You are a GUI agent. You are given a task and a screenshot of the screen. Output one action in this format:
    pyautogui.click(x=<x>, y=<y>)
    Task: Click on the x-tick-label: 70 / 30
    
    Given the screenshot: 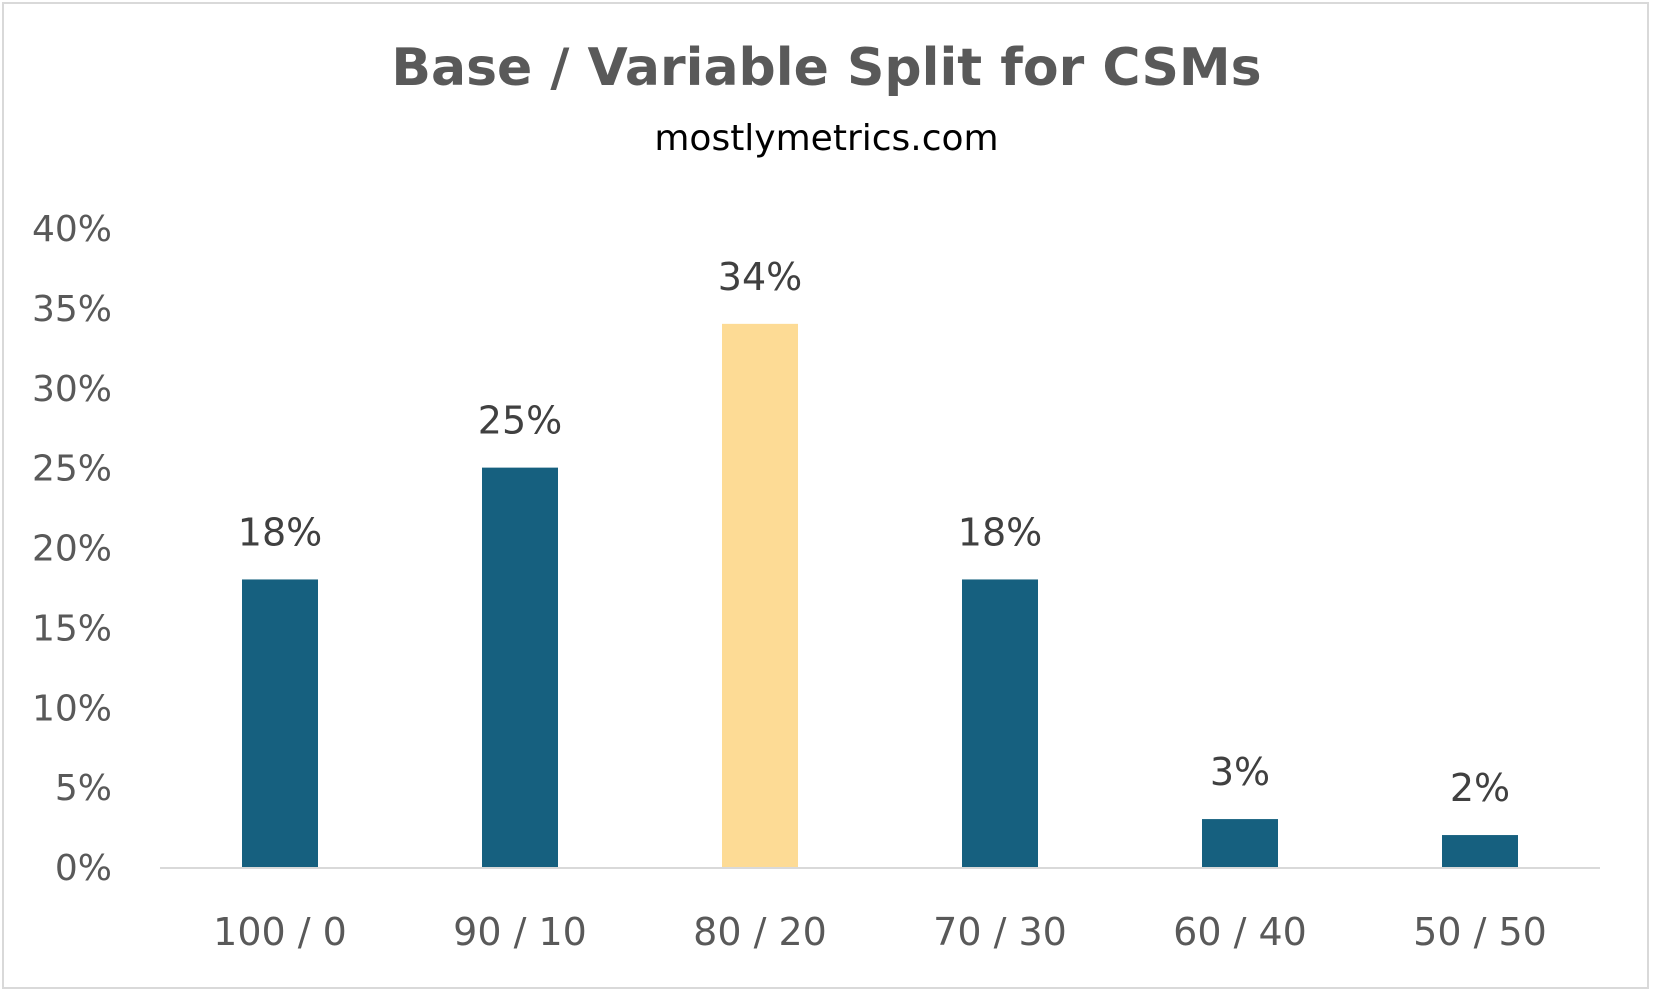 What is the action you would take?
    pyautogui.click(x=1000, y=932)
    